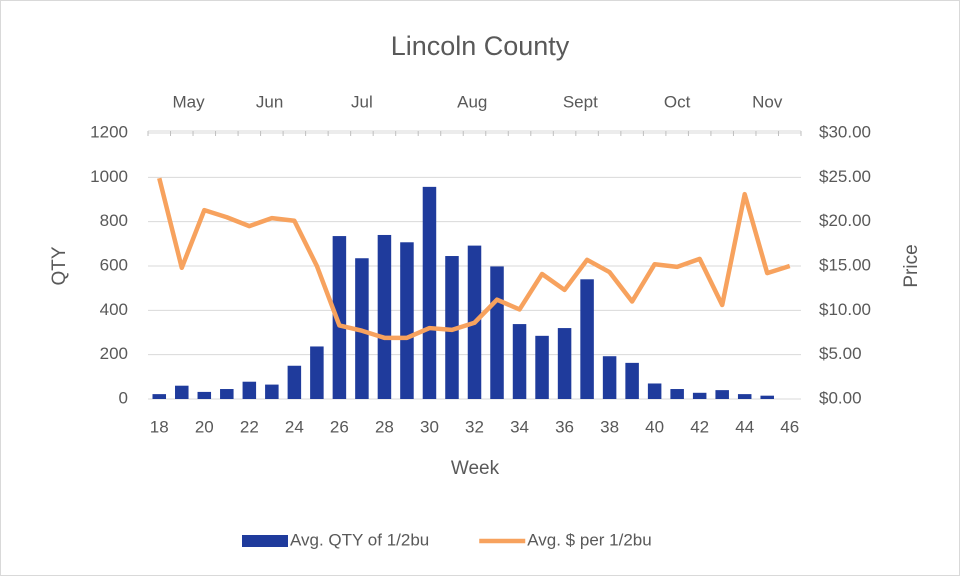 The height and width of the screenshot is (577, 961). Describe the element at coordinates (609, 426) in the screenshot. I see `x-tick-label: 38` at that location.